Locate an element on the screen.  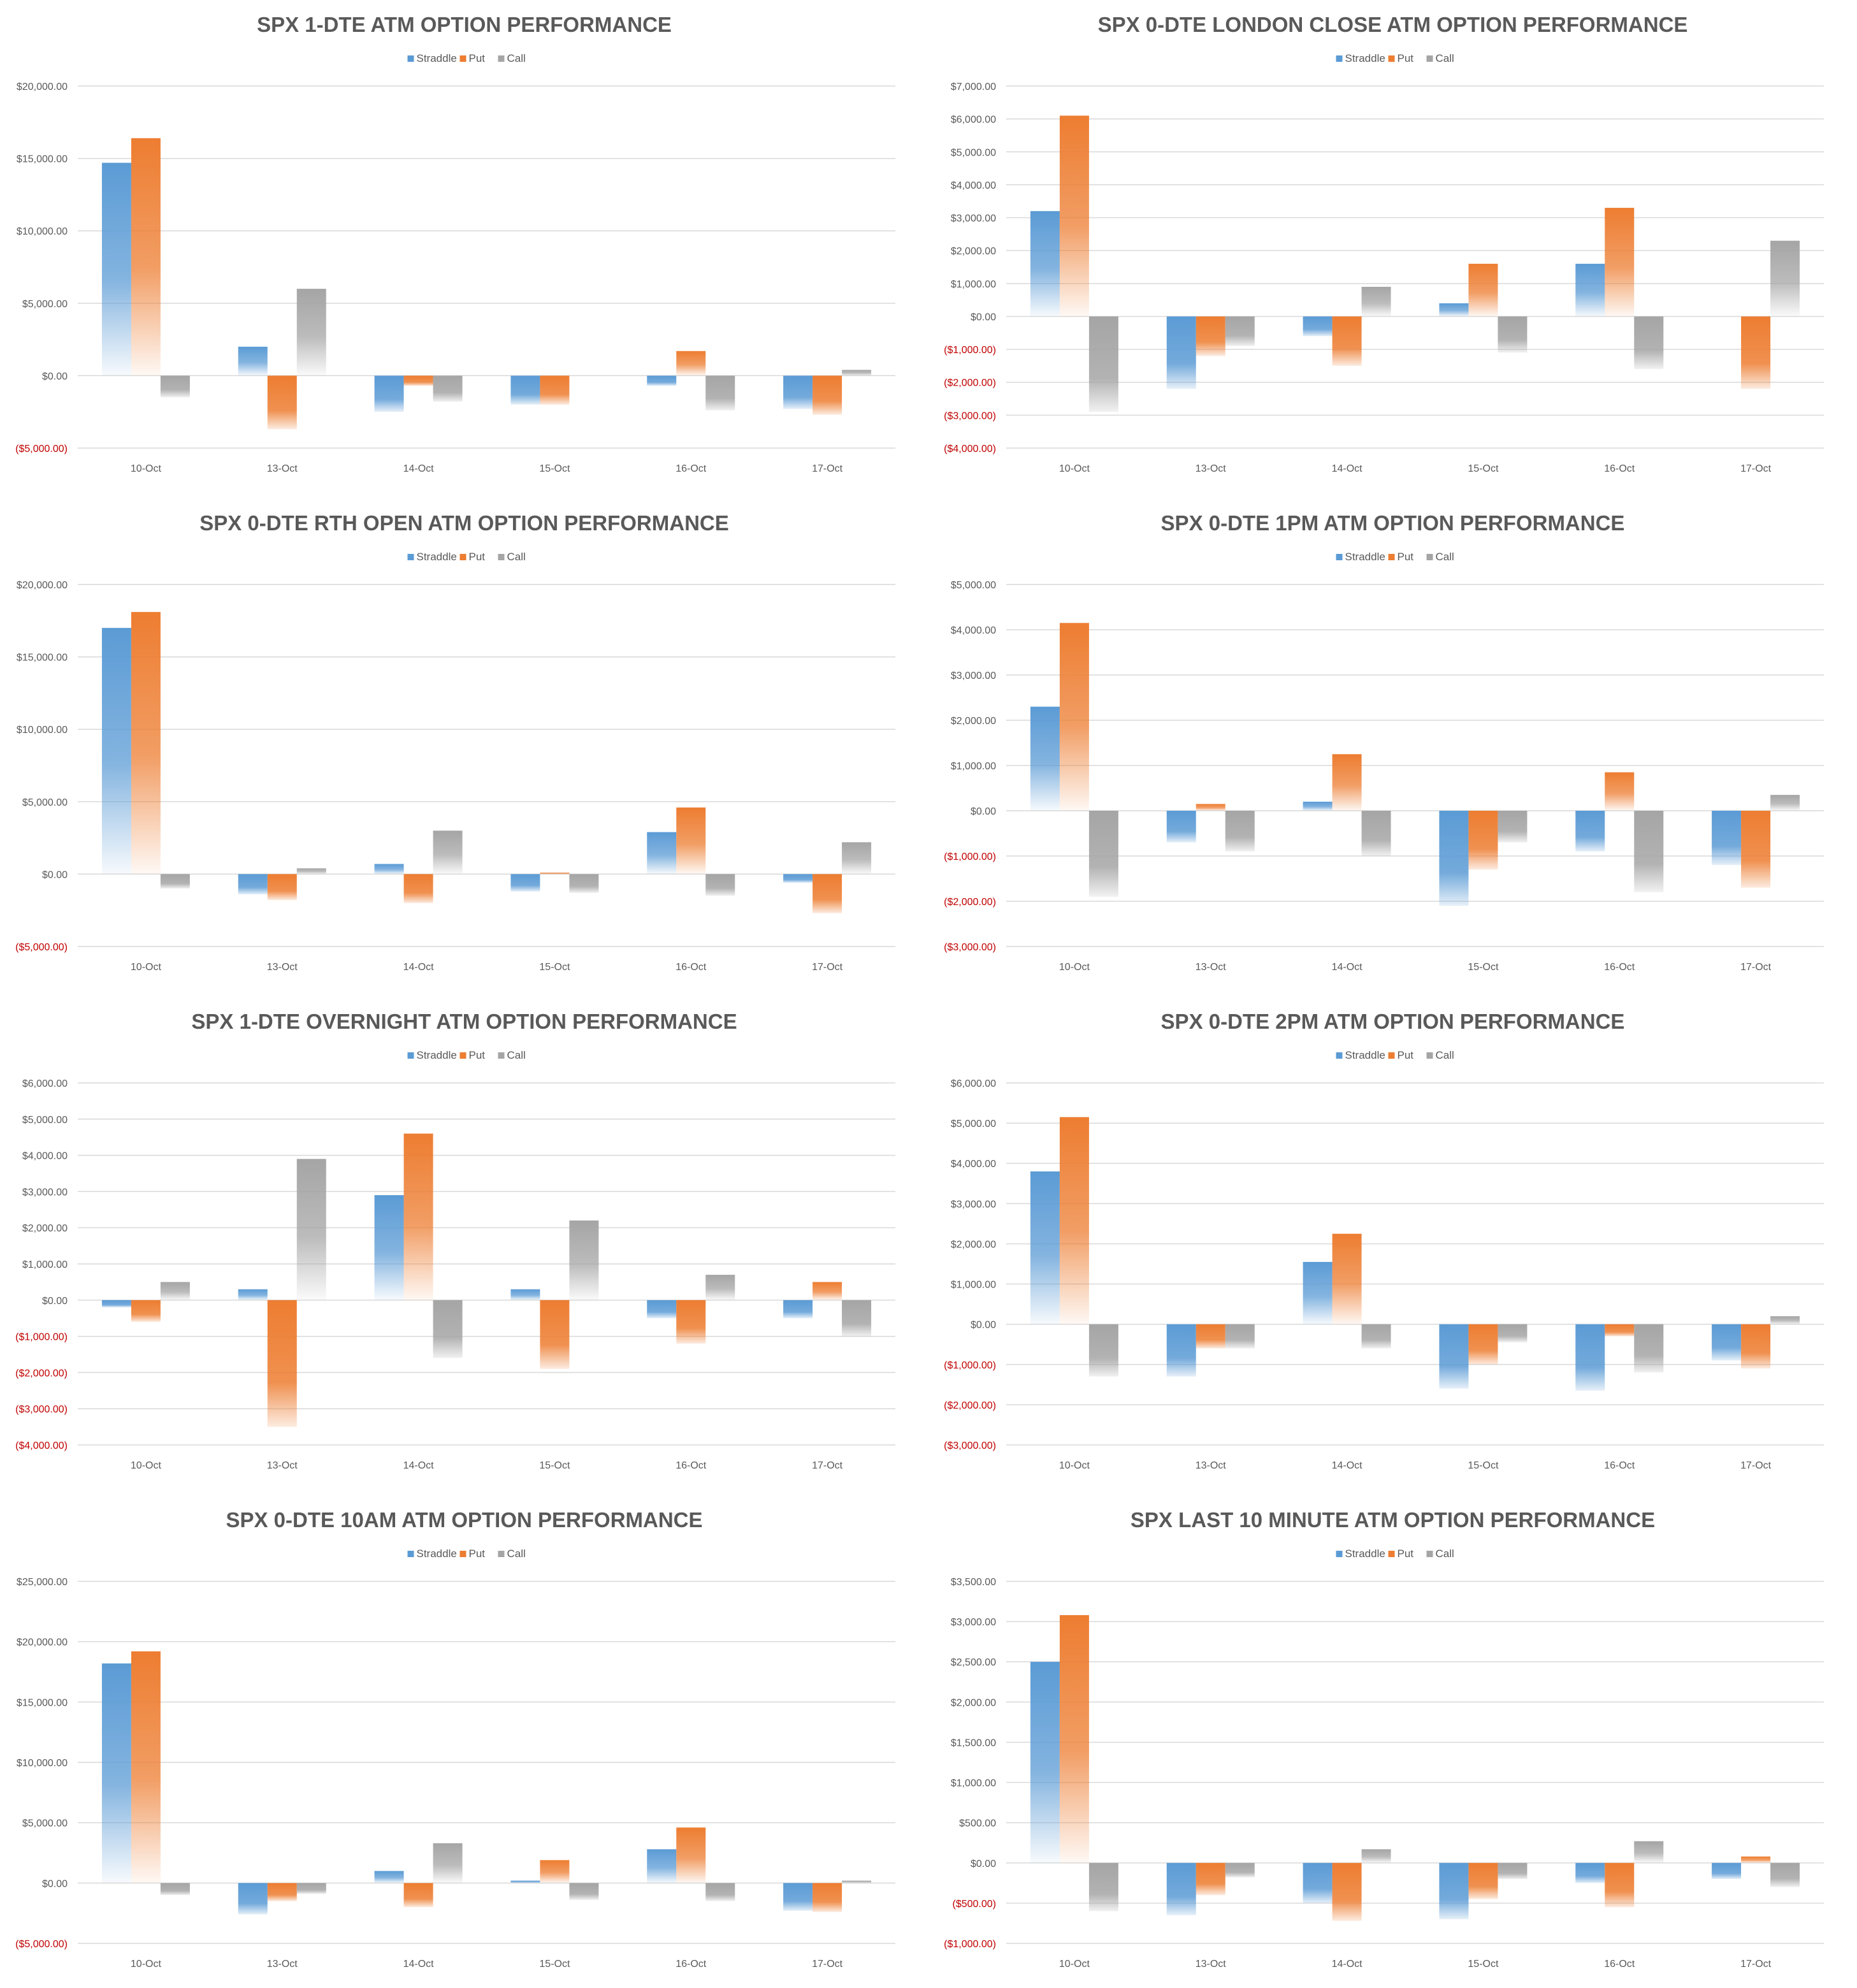
bar-call-17-oct is located at coordinates (857, 858).